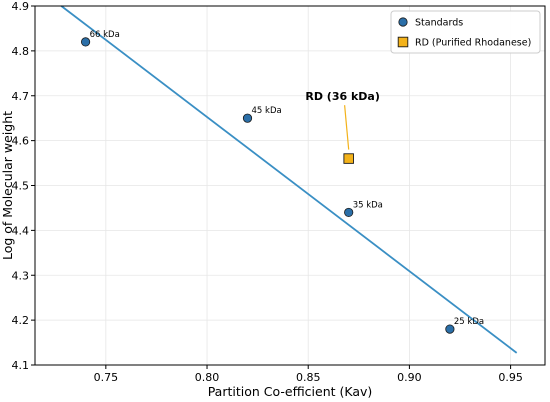 The image size is (550, 402). I want to click on y-tick-label: 4.2, so click(21, 320).